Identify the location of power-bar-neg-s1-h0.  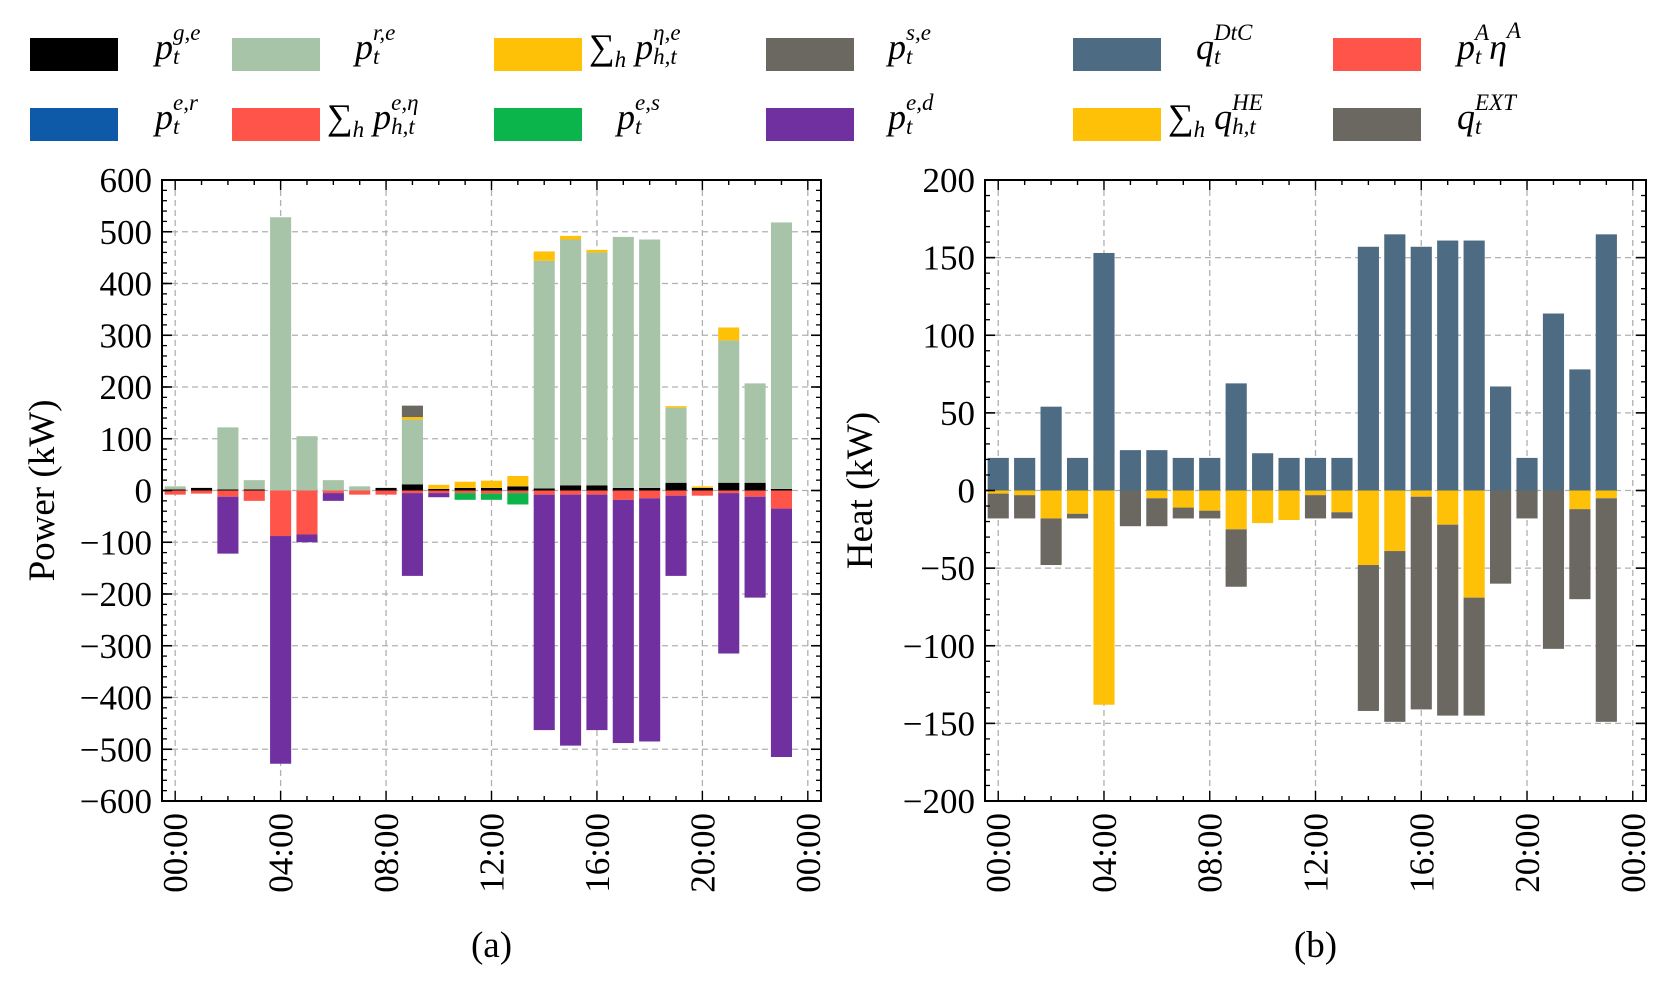
(175, 492).